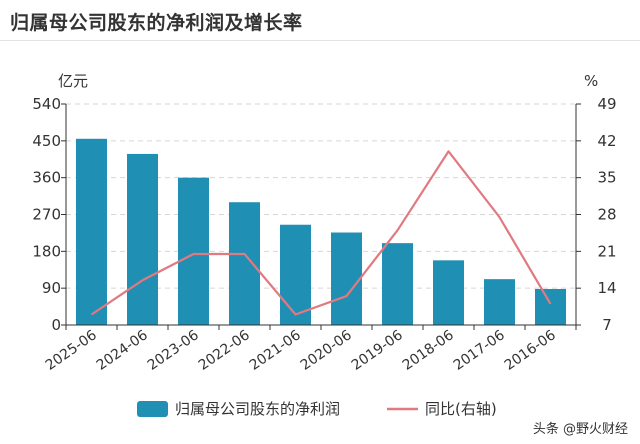  What do you see at coordinates (122, 350) in the screenshot?
I see `x-tick-label: 2024-06` at bounding box center [122, 350].